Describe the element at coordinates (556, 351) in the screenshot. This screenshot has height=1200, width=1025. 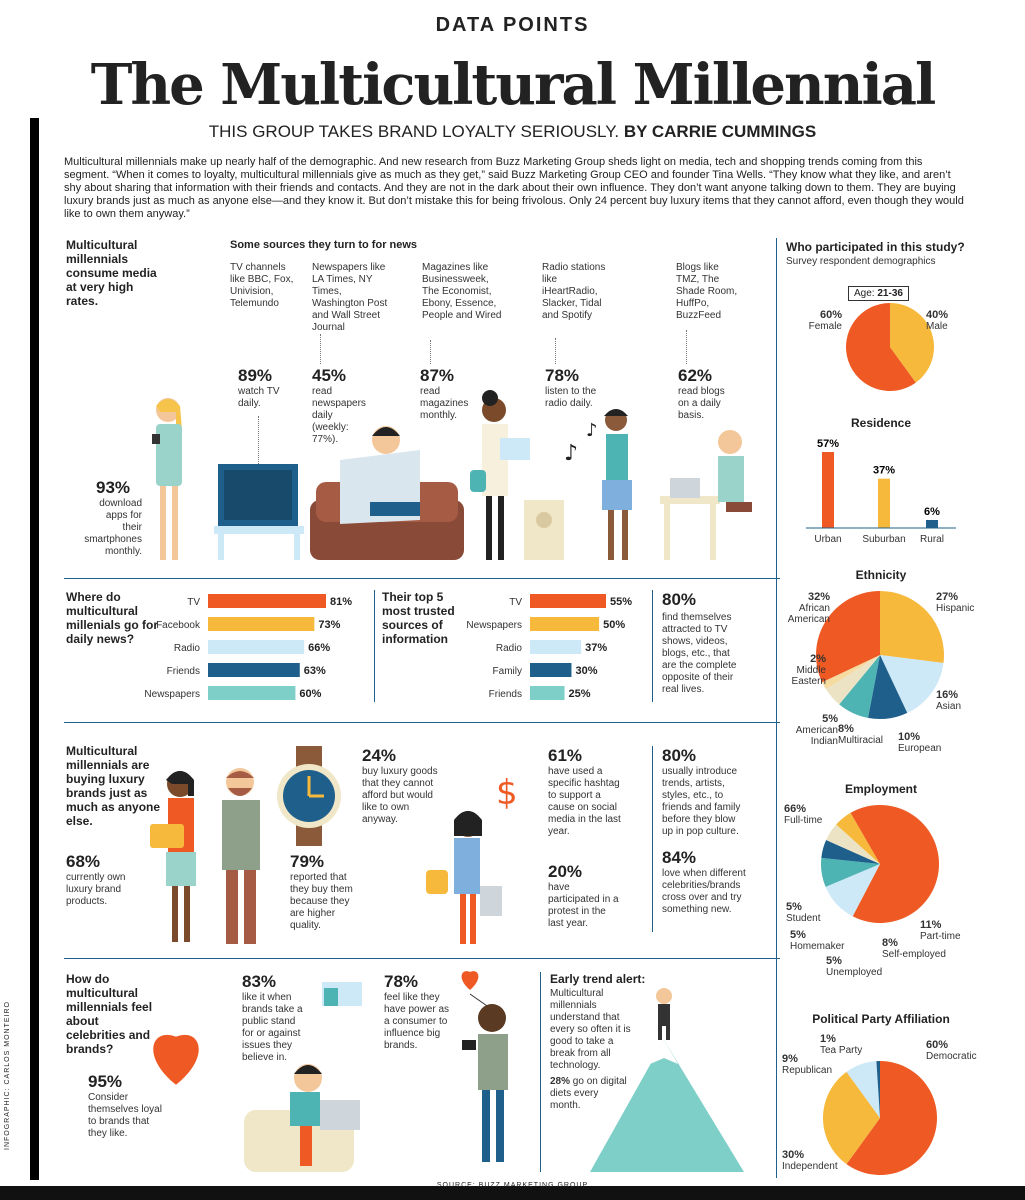
I see `leader-radio` at that location.